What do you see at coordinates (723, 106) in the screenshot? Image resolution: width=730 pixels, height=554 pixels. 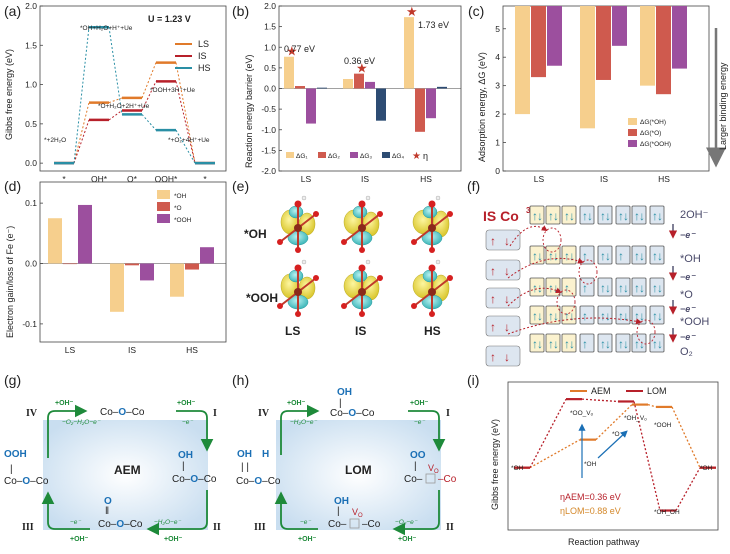 I see `binding-text: Larger binding energy` at bounding box center [723, 106].